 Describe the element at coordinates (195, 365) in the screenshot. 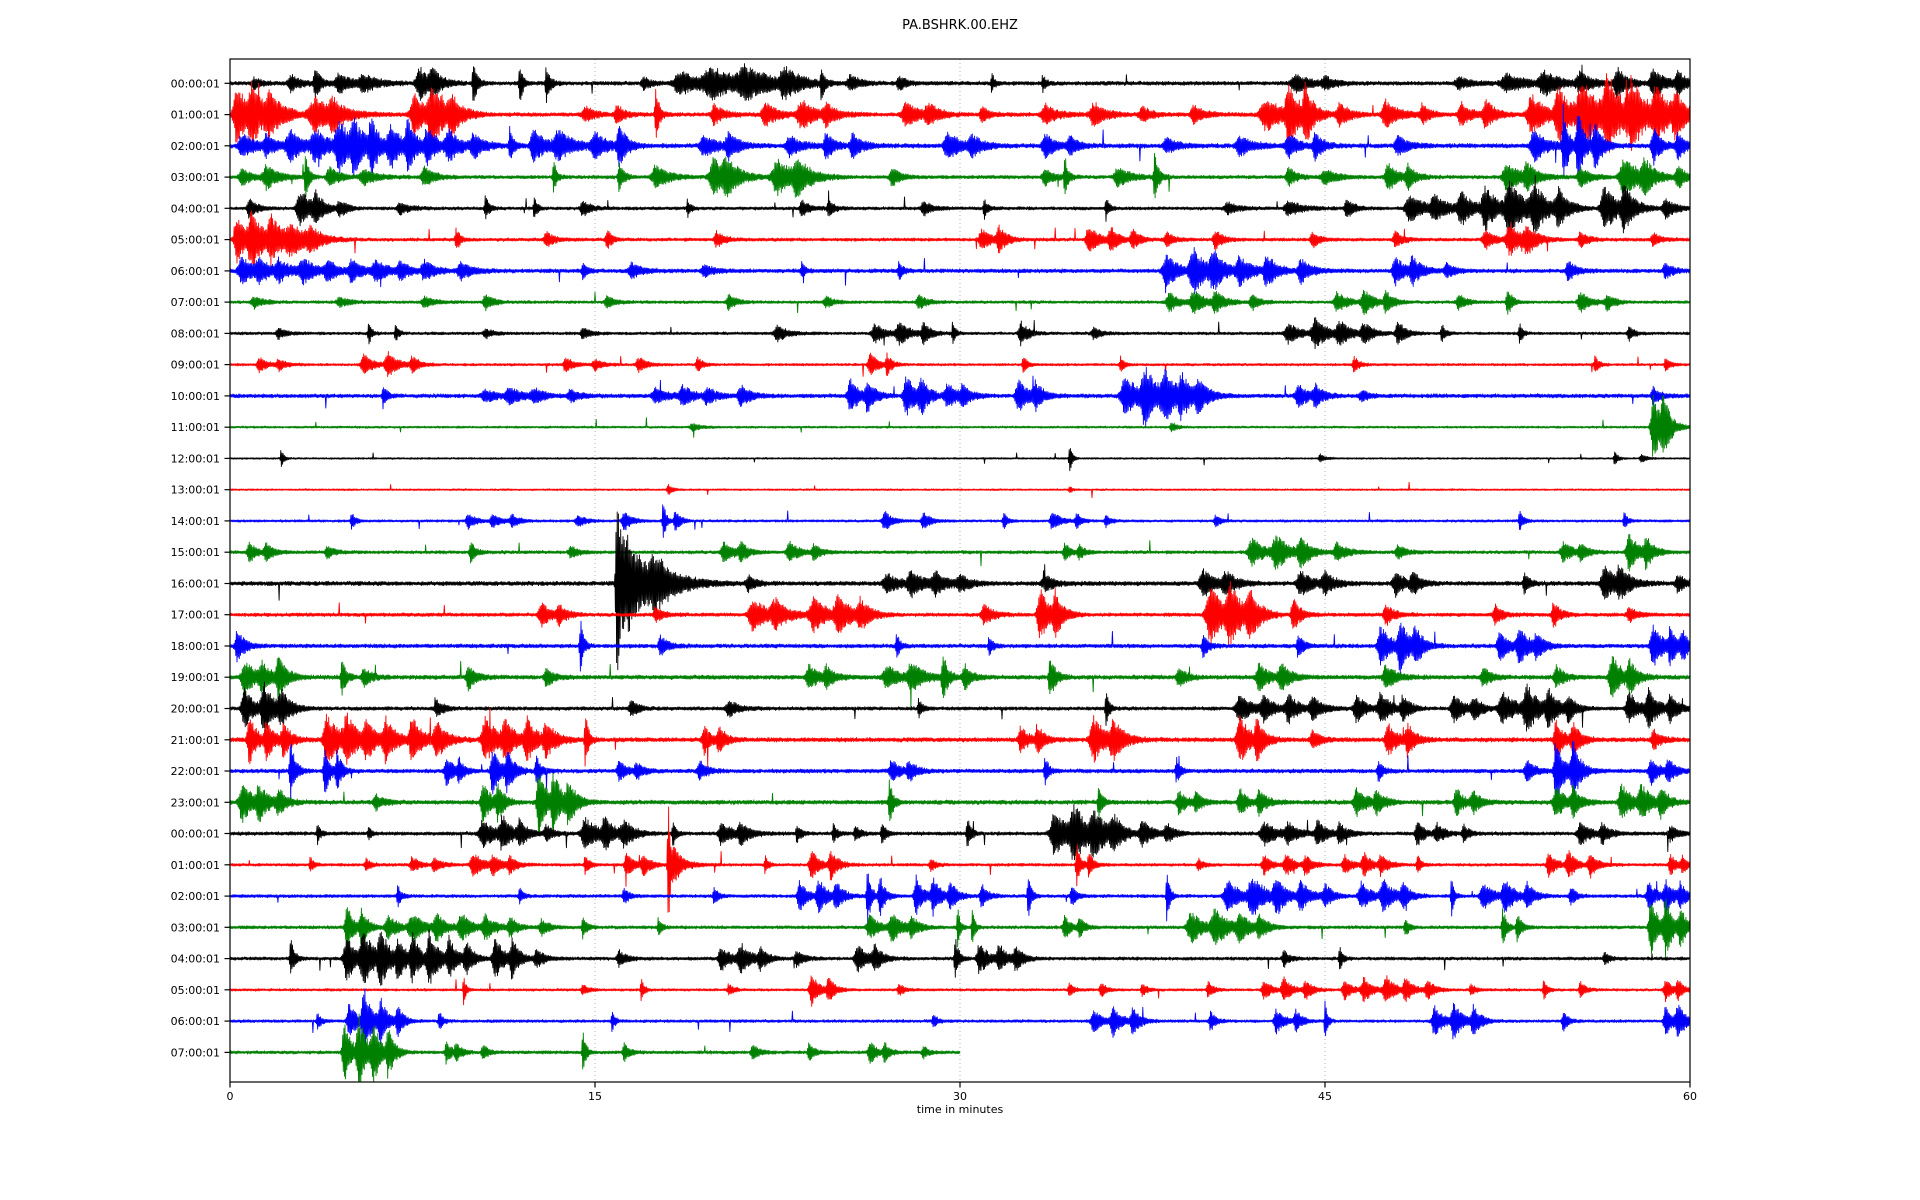

I see `y-tick-label: 09:00:01` at that location.